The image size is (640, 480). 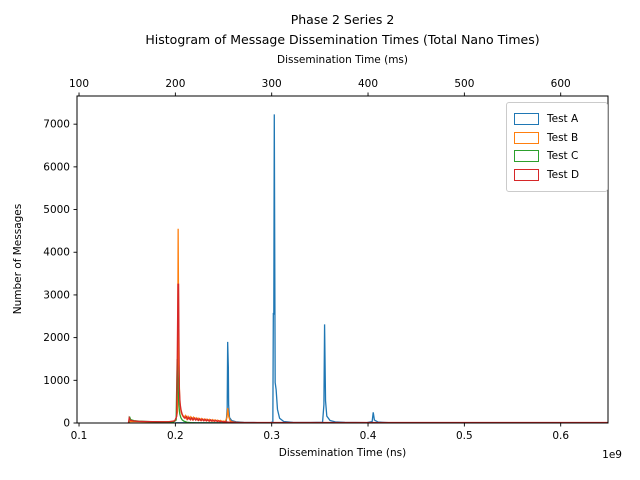 I want to click on y-tick-label: 7000, so click(x=56, y=125).